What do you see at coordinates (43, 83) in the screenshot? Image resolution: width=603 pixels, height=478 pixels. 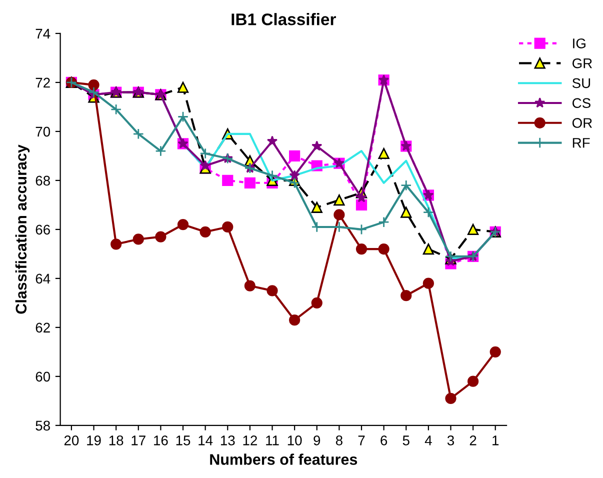 I see `y-tick-label: 72` at bounding box center [43, 83].